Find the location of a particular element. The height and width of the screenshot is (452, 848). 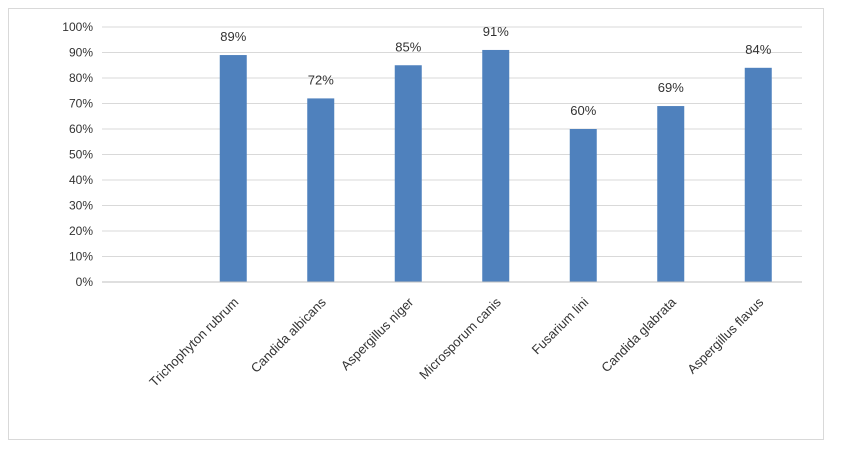

data-label: 85% is located at coordinates (408, 46).